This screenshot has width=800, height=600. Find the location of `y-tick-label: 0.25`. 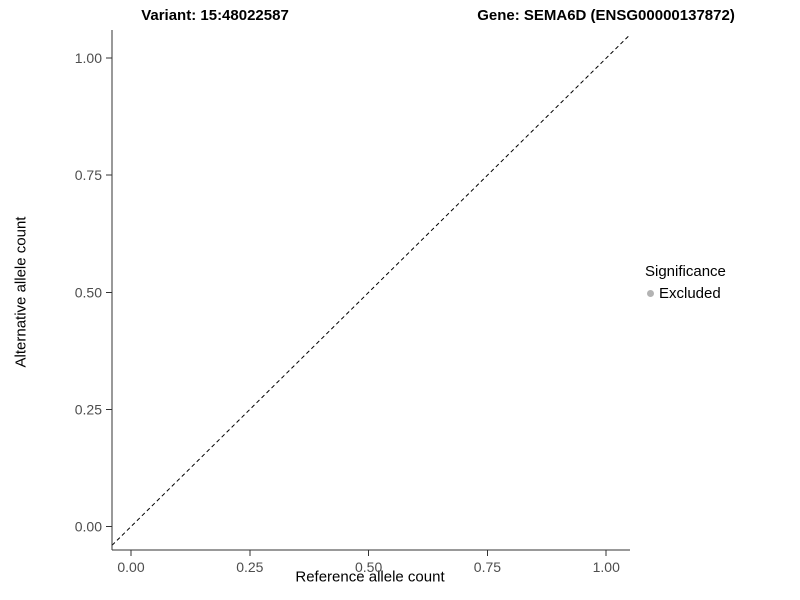

y-tick-label: 0.25 is located at coordinates (88, 409).